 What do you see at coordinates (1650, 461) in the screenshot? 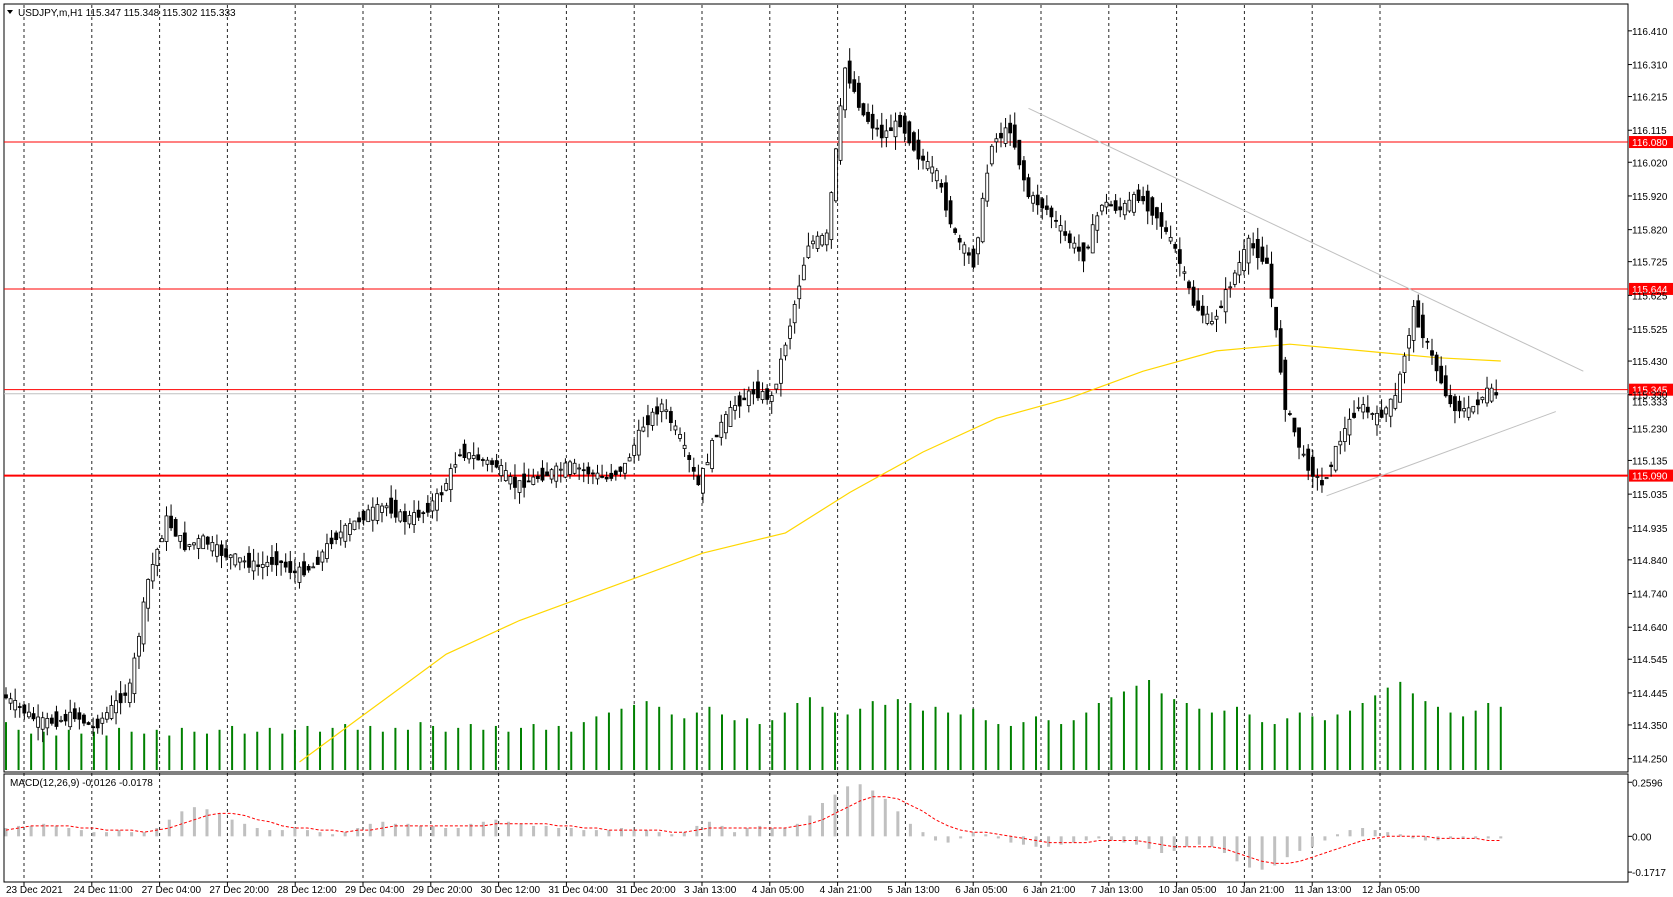
I see `y-tick-label: 115.135` at bounding box center [1650, 461].